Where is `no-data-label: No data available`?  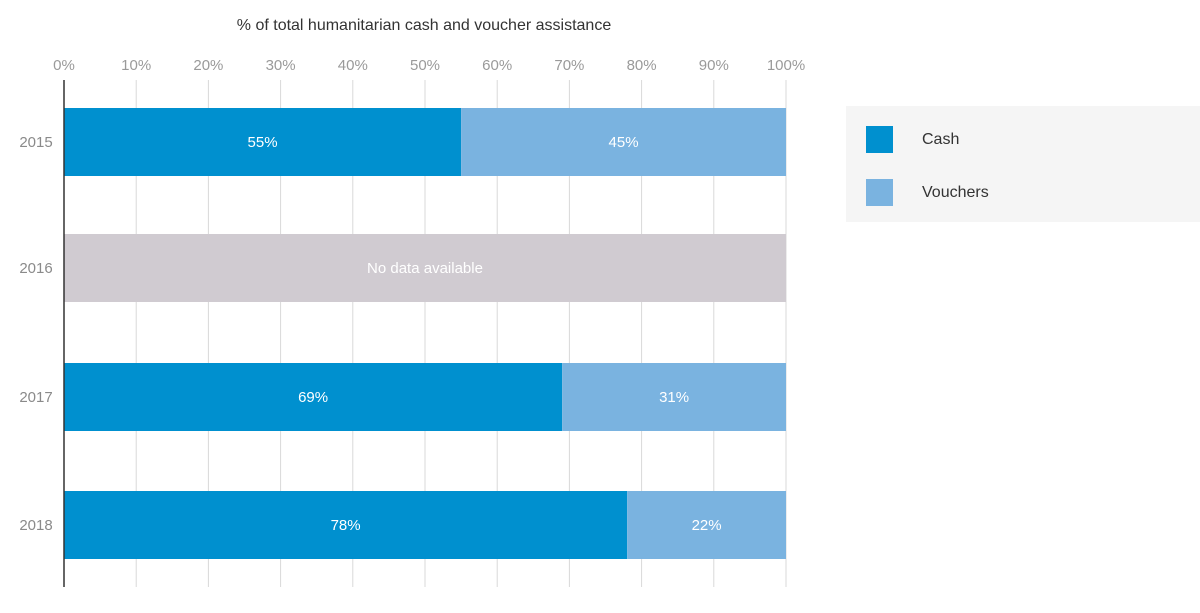
no-data-label: No data available is located at coordinates (425, 268).